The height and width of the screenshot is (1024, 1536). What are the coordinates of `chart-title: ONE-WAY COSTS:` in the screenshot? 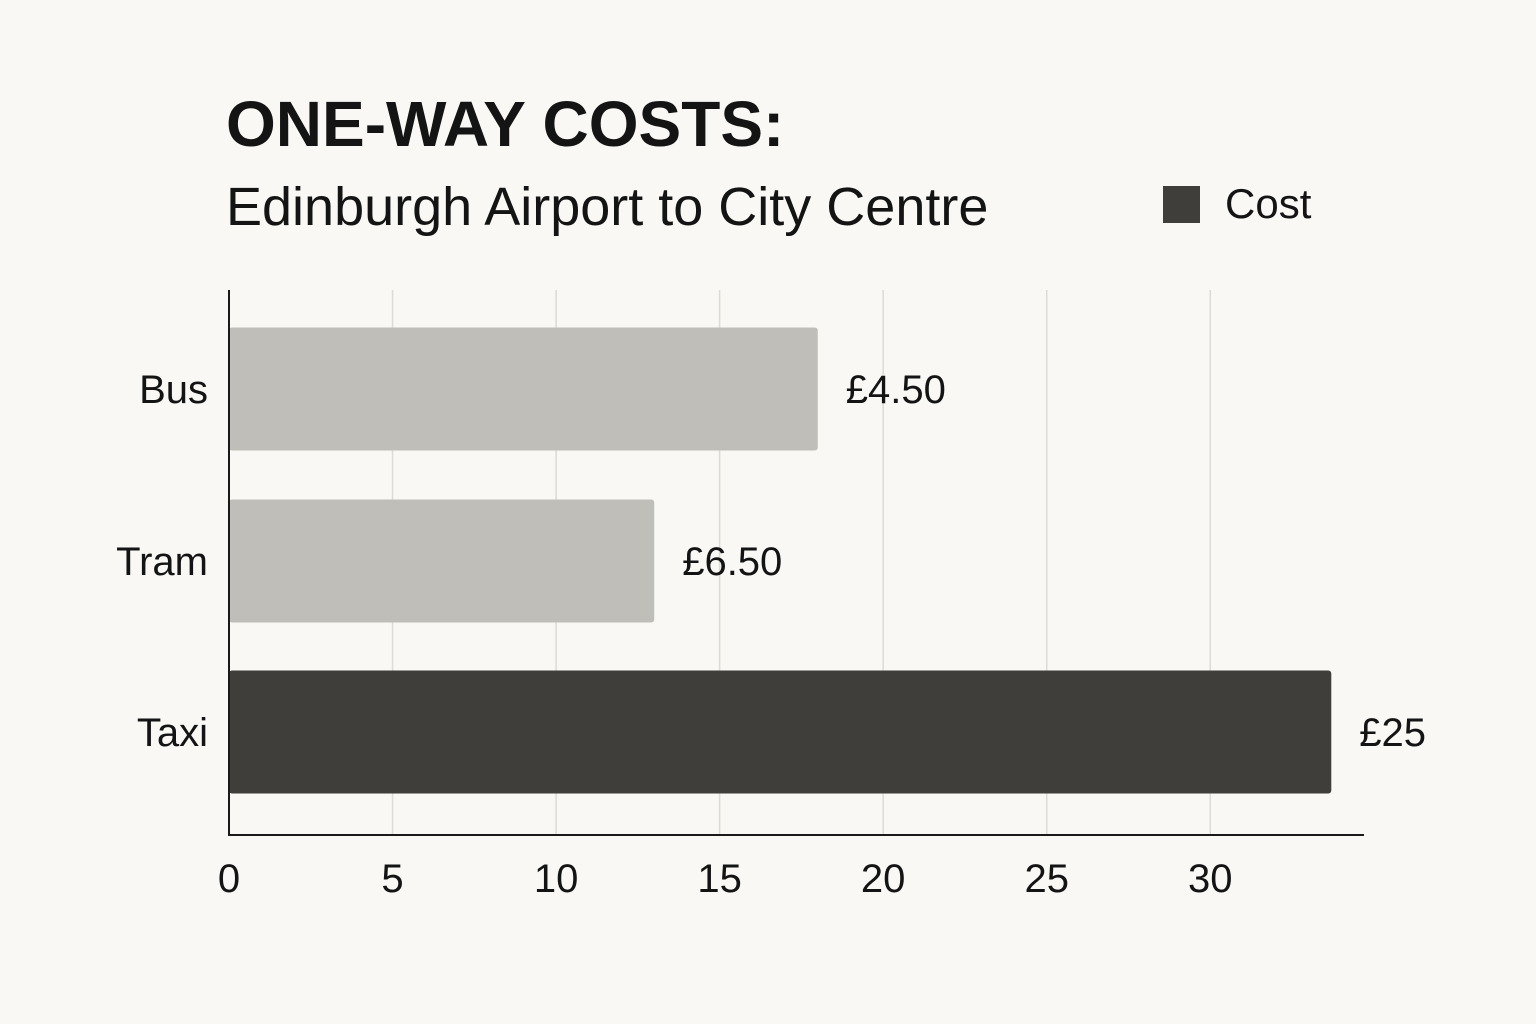 It's located at (505, 124).